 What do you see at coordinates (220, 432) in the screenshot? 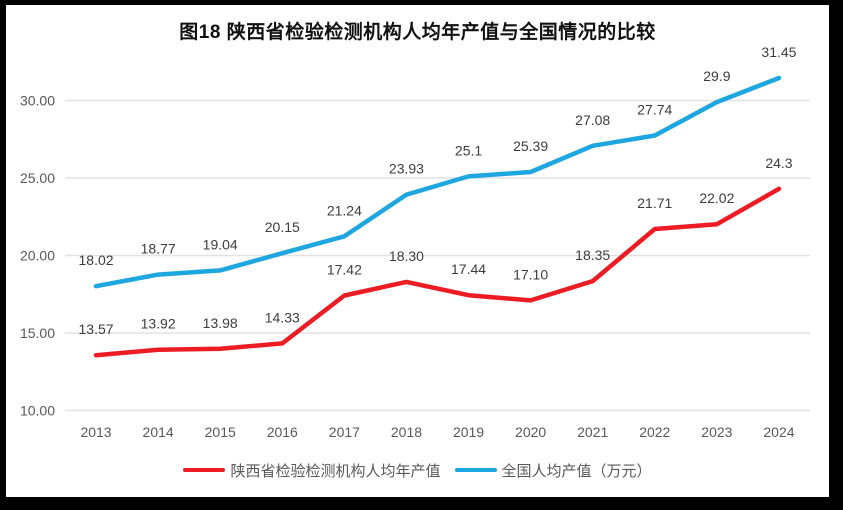
I see `x-axis-tick-label: 2015` at bounding box center [220, 432].